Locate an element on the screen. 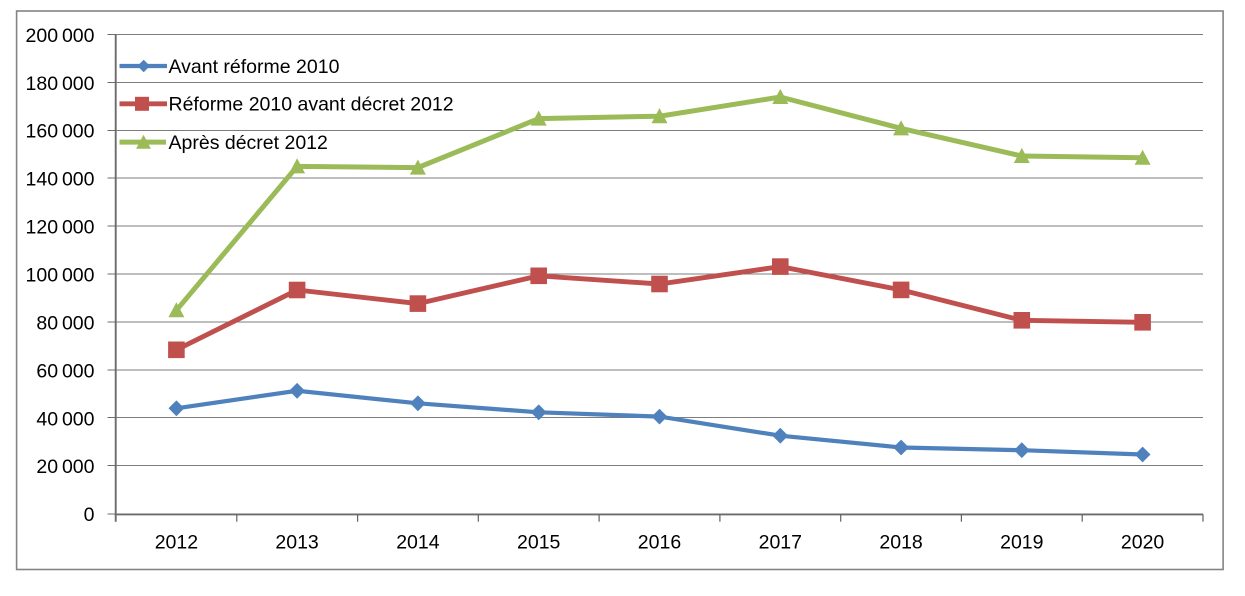 Image resolution: width=1245 pixels, height=596 pixels. svg-text: 2013 is located at coordinates (296, 543).